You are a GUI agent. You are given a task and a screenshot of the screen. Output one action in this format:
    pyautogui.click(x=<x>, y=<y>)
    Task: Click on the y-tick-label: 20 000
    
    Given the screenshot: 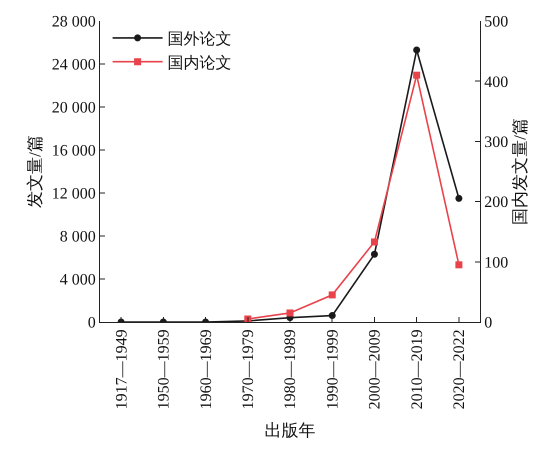 What is the action you would take?
    pyautogui.click(x=74, y=108)
    